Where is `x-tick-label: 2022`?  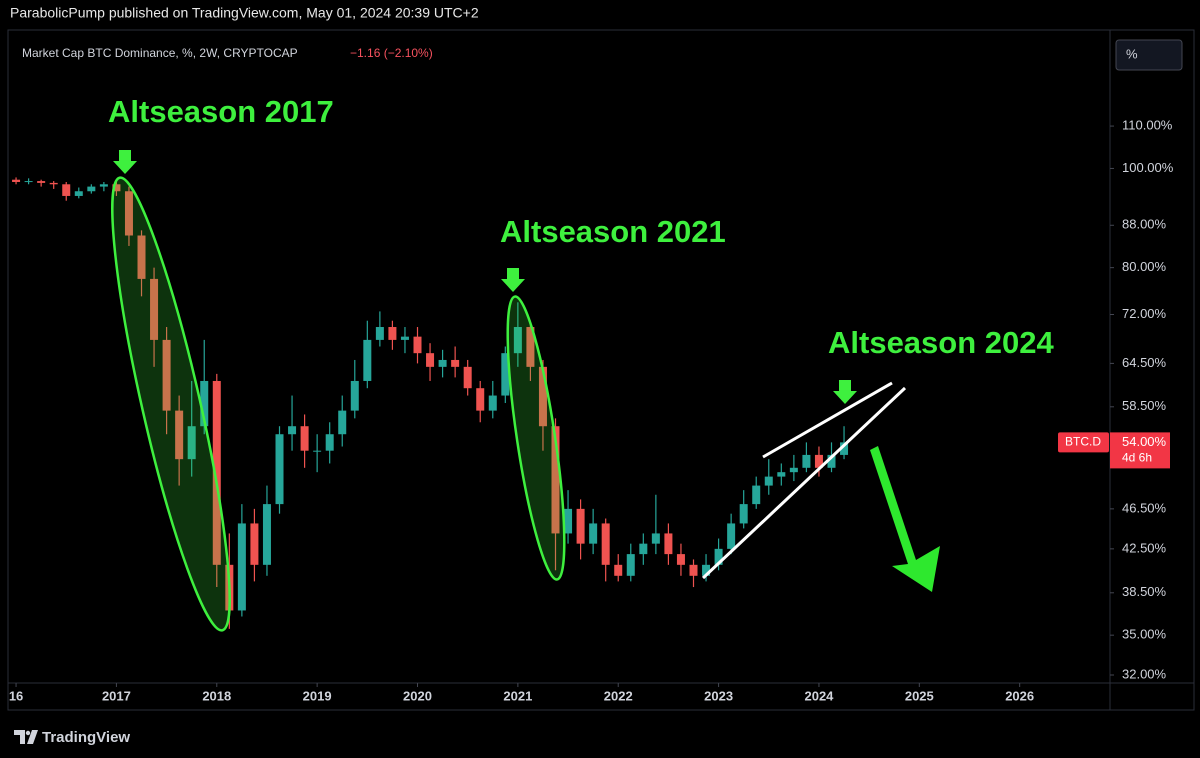 x-tick-label: 2022 is located at coordinates (618, 695).